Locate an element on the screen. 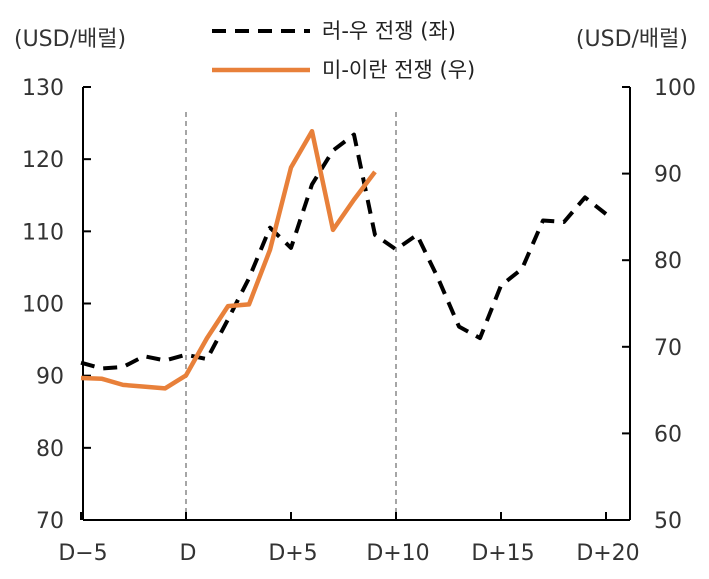 The height and width of the screenshot is (579, 709). left-tick-label-120: 120 is located at coordinates (43, 160).